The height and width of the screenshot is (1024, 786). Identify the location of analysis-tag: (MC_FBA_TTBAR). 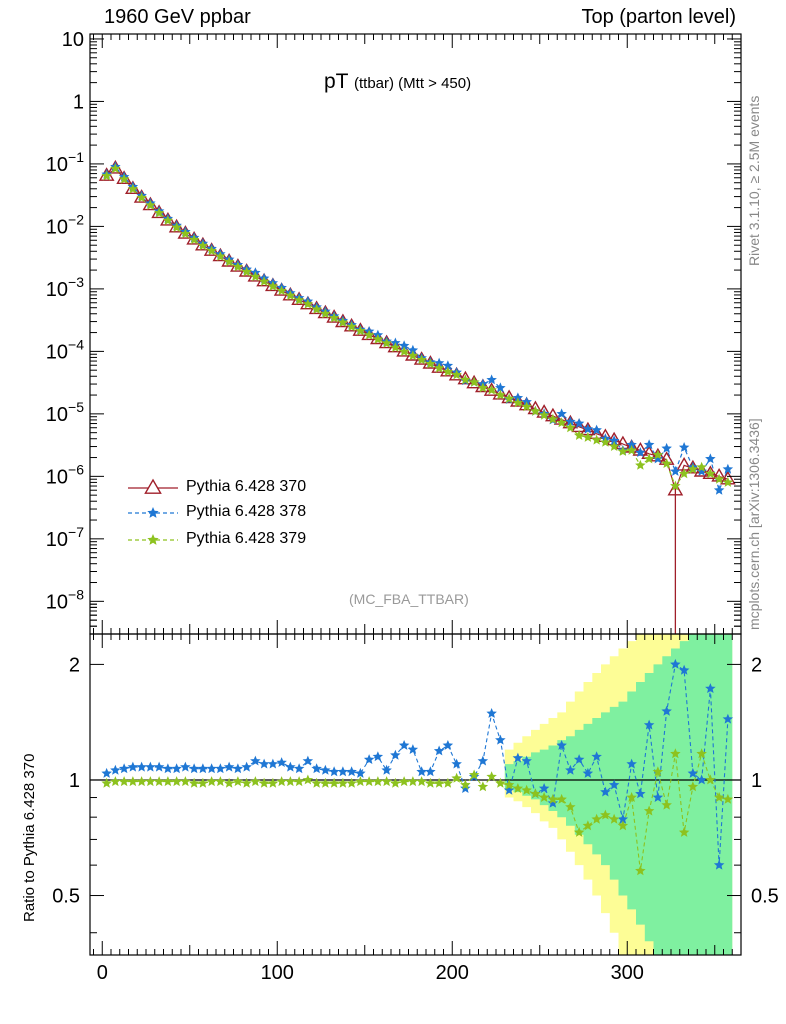
(409, 599).